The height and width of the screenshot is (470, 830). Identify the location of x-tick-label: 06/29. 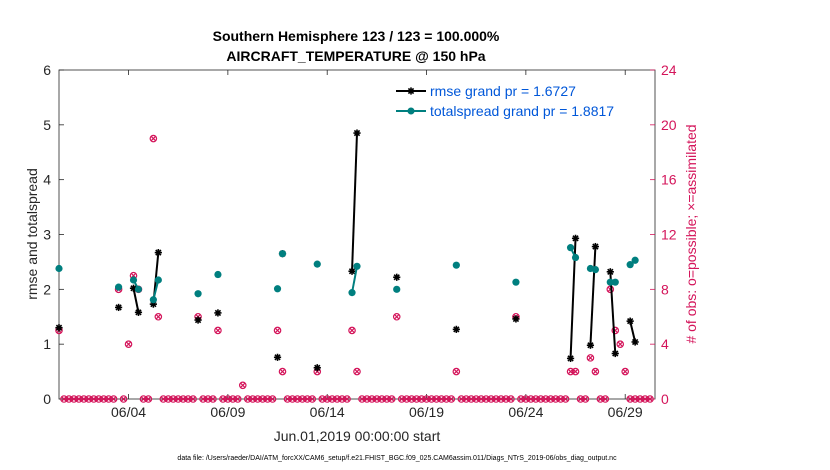
(625, 412).